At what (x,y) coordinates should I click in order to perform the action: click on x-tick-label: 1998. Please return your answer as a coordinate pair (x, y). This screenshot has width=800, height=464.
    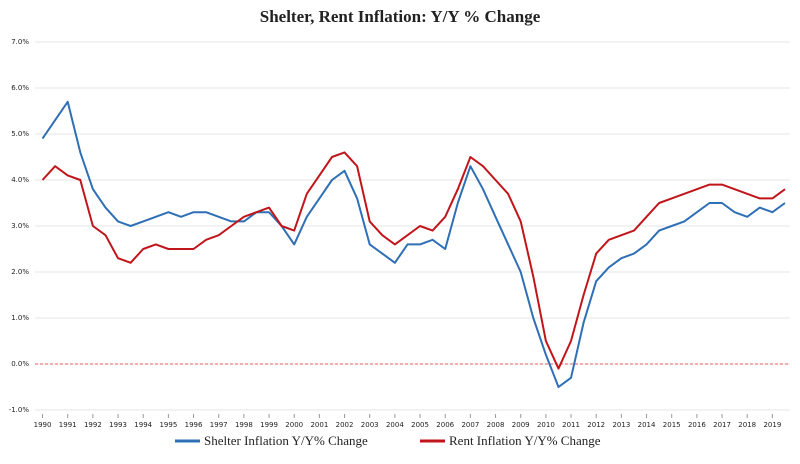
    Looking at the image, I should click on (244, 425).